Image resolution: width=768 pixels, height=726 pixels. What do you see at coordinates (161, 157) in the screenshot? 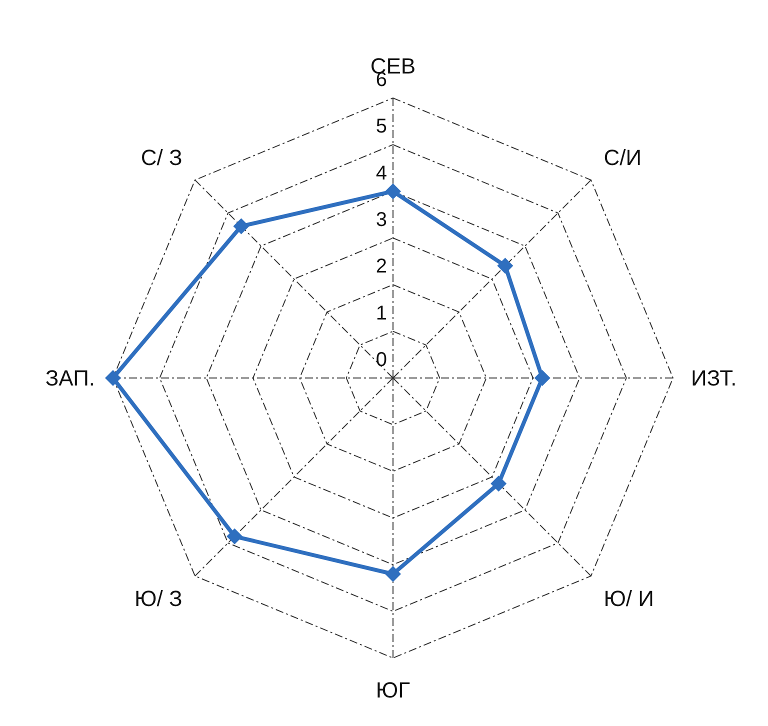
I see `spoke-label: С/ З` at bounding box center [161, 157].